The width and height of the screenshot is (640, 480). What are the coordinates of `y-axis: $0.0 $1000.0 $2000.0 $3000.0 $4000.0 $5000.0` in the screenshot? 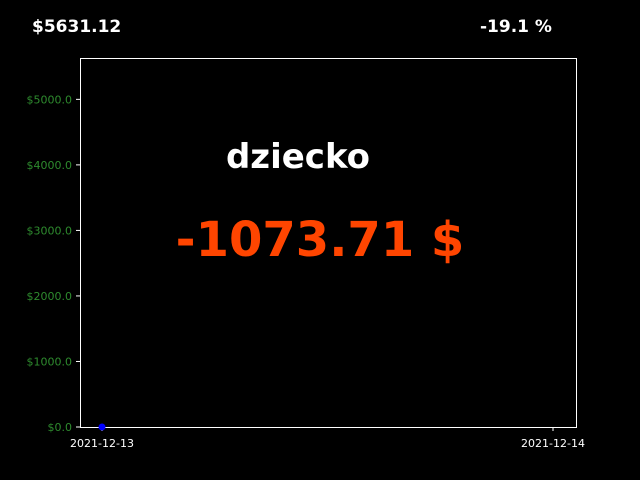 It's located at (53, 263).